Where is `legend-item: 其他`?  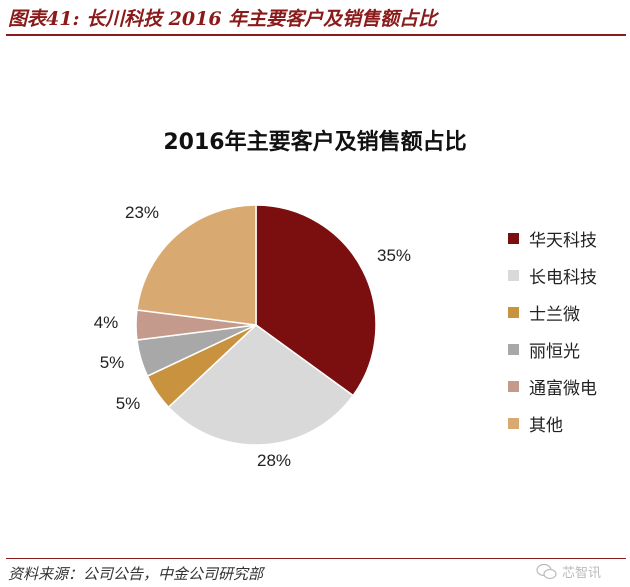
legend-item: 其他 is located at coordinates (552, 423).